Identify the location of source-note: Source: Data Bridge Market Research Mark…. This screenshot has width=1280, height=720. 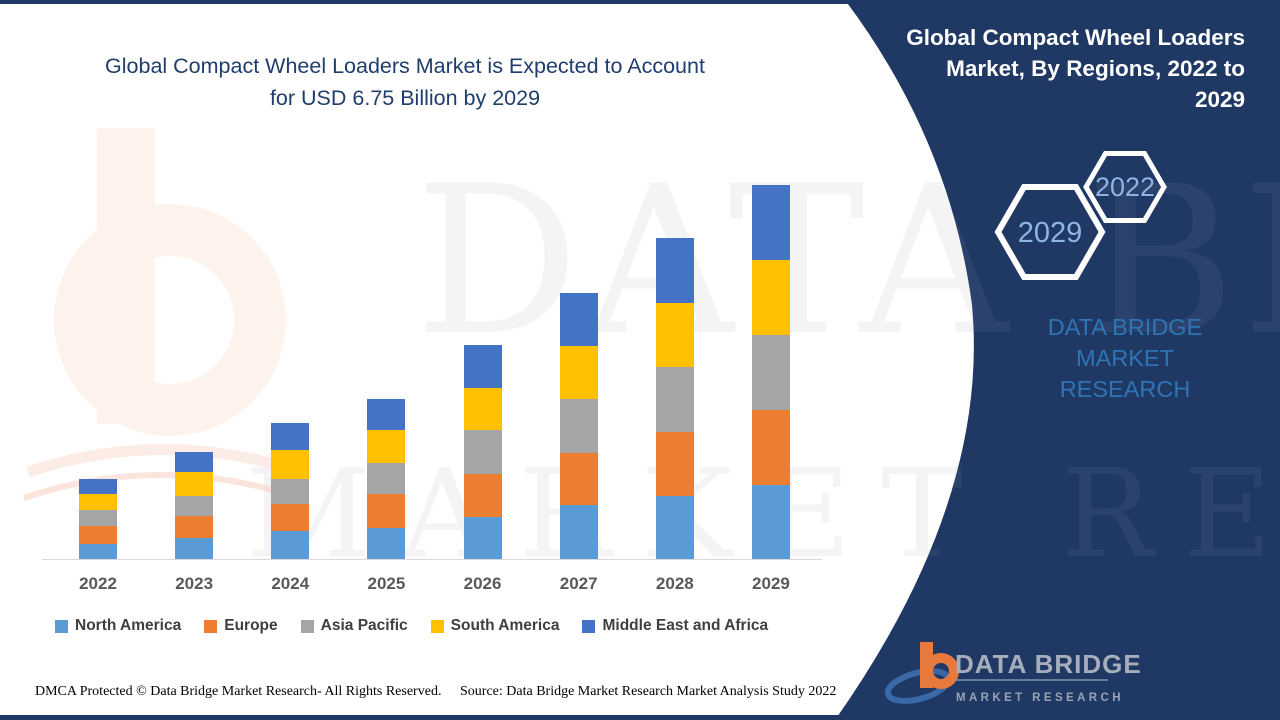
(648, 691).